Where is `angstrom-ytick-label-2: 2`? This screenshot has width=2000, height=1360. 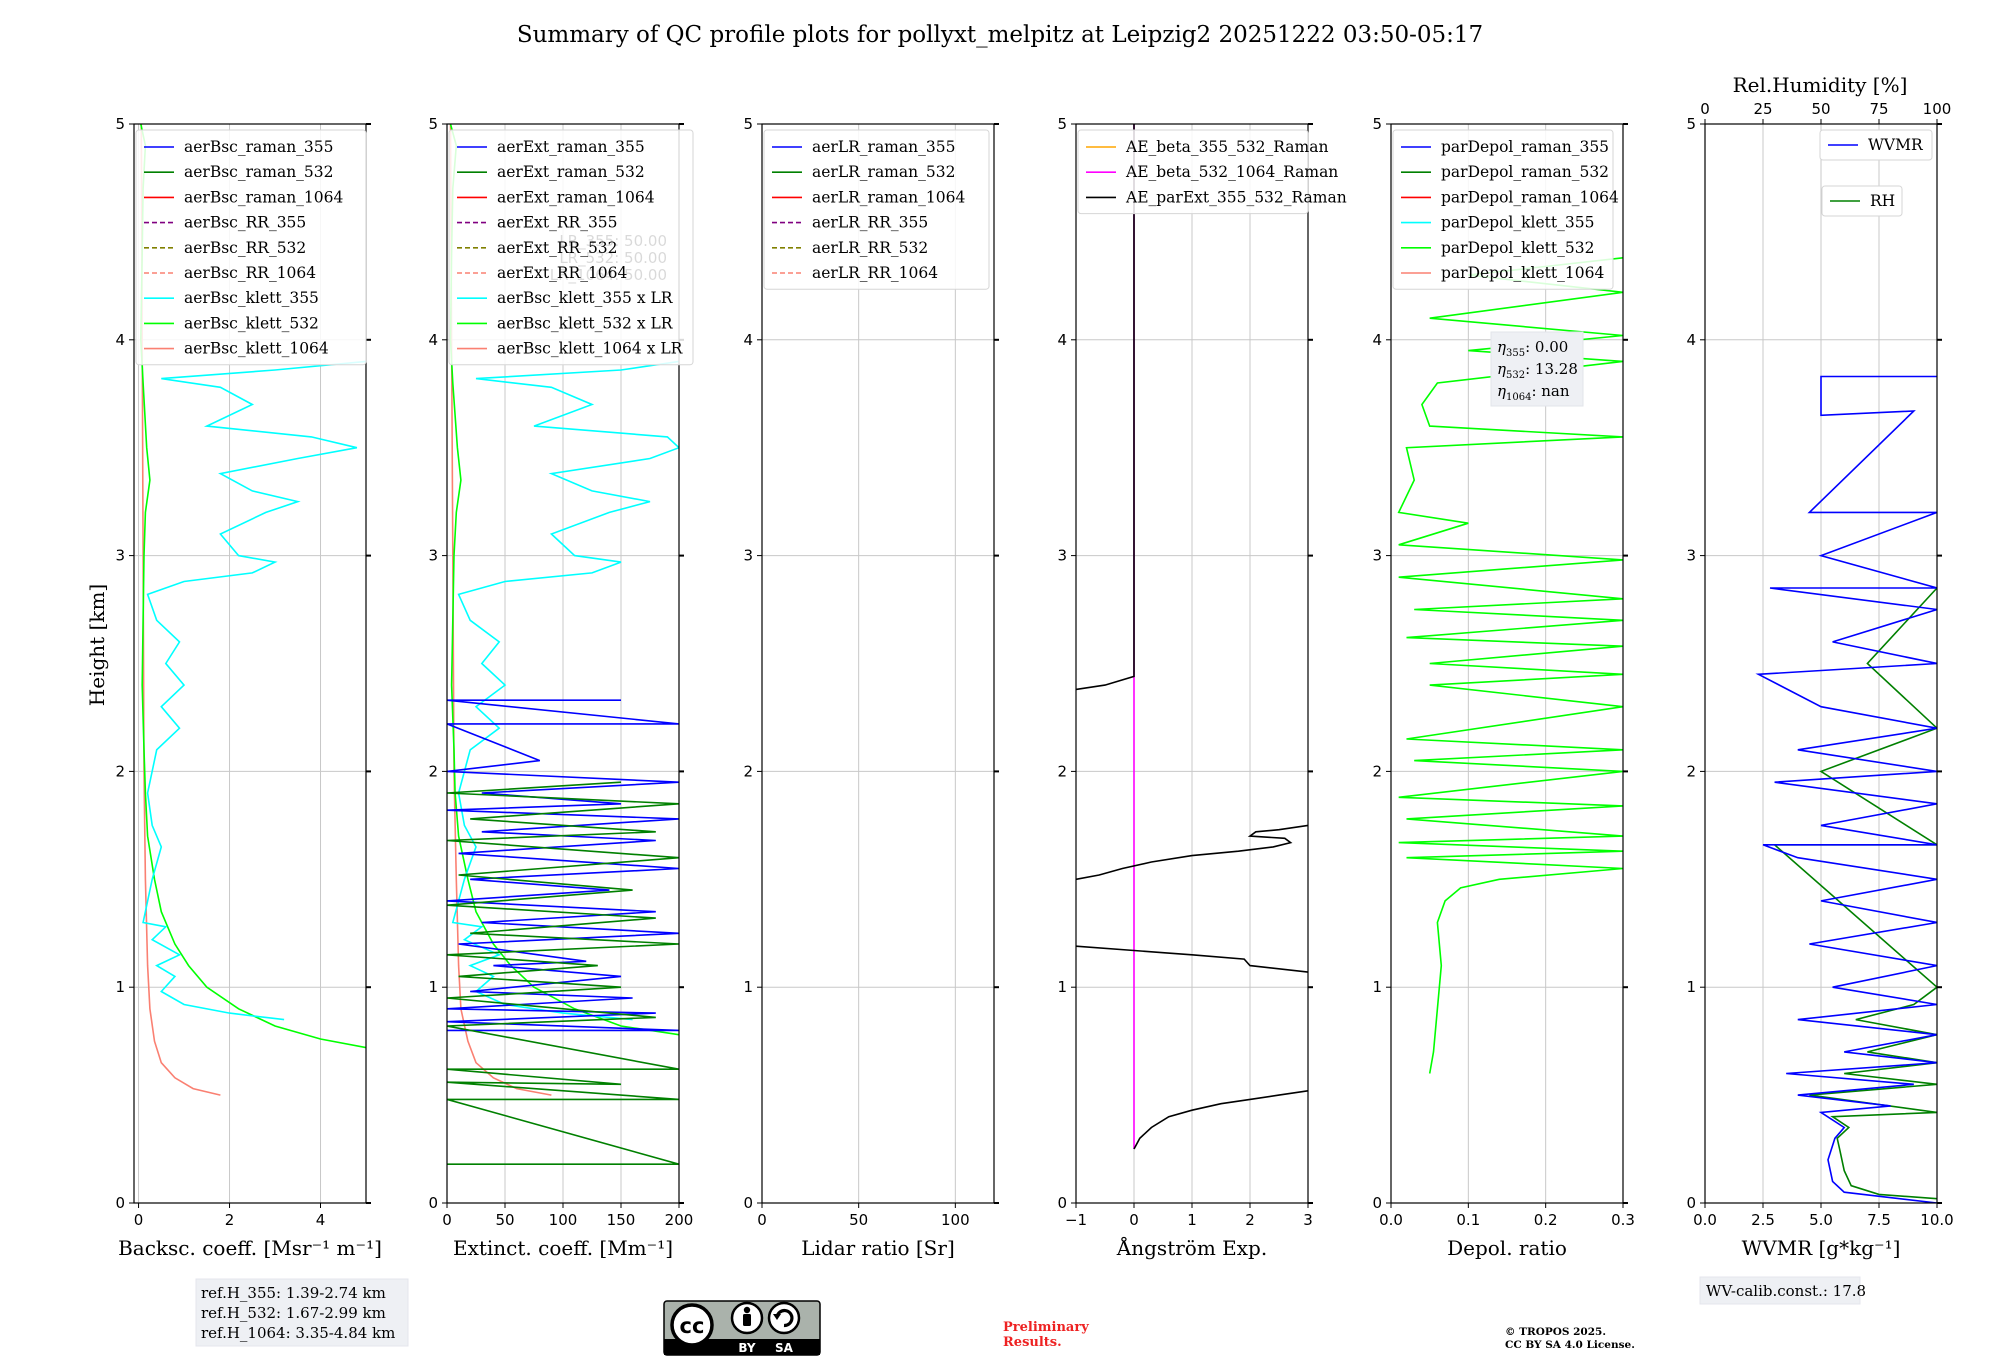
angstrom-ytick-label-2: 2 is located at coordinates (1062, 771).